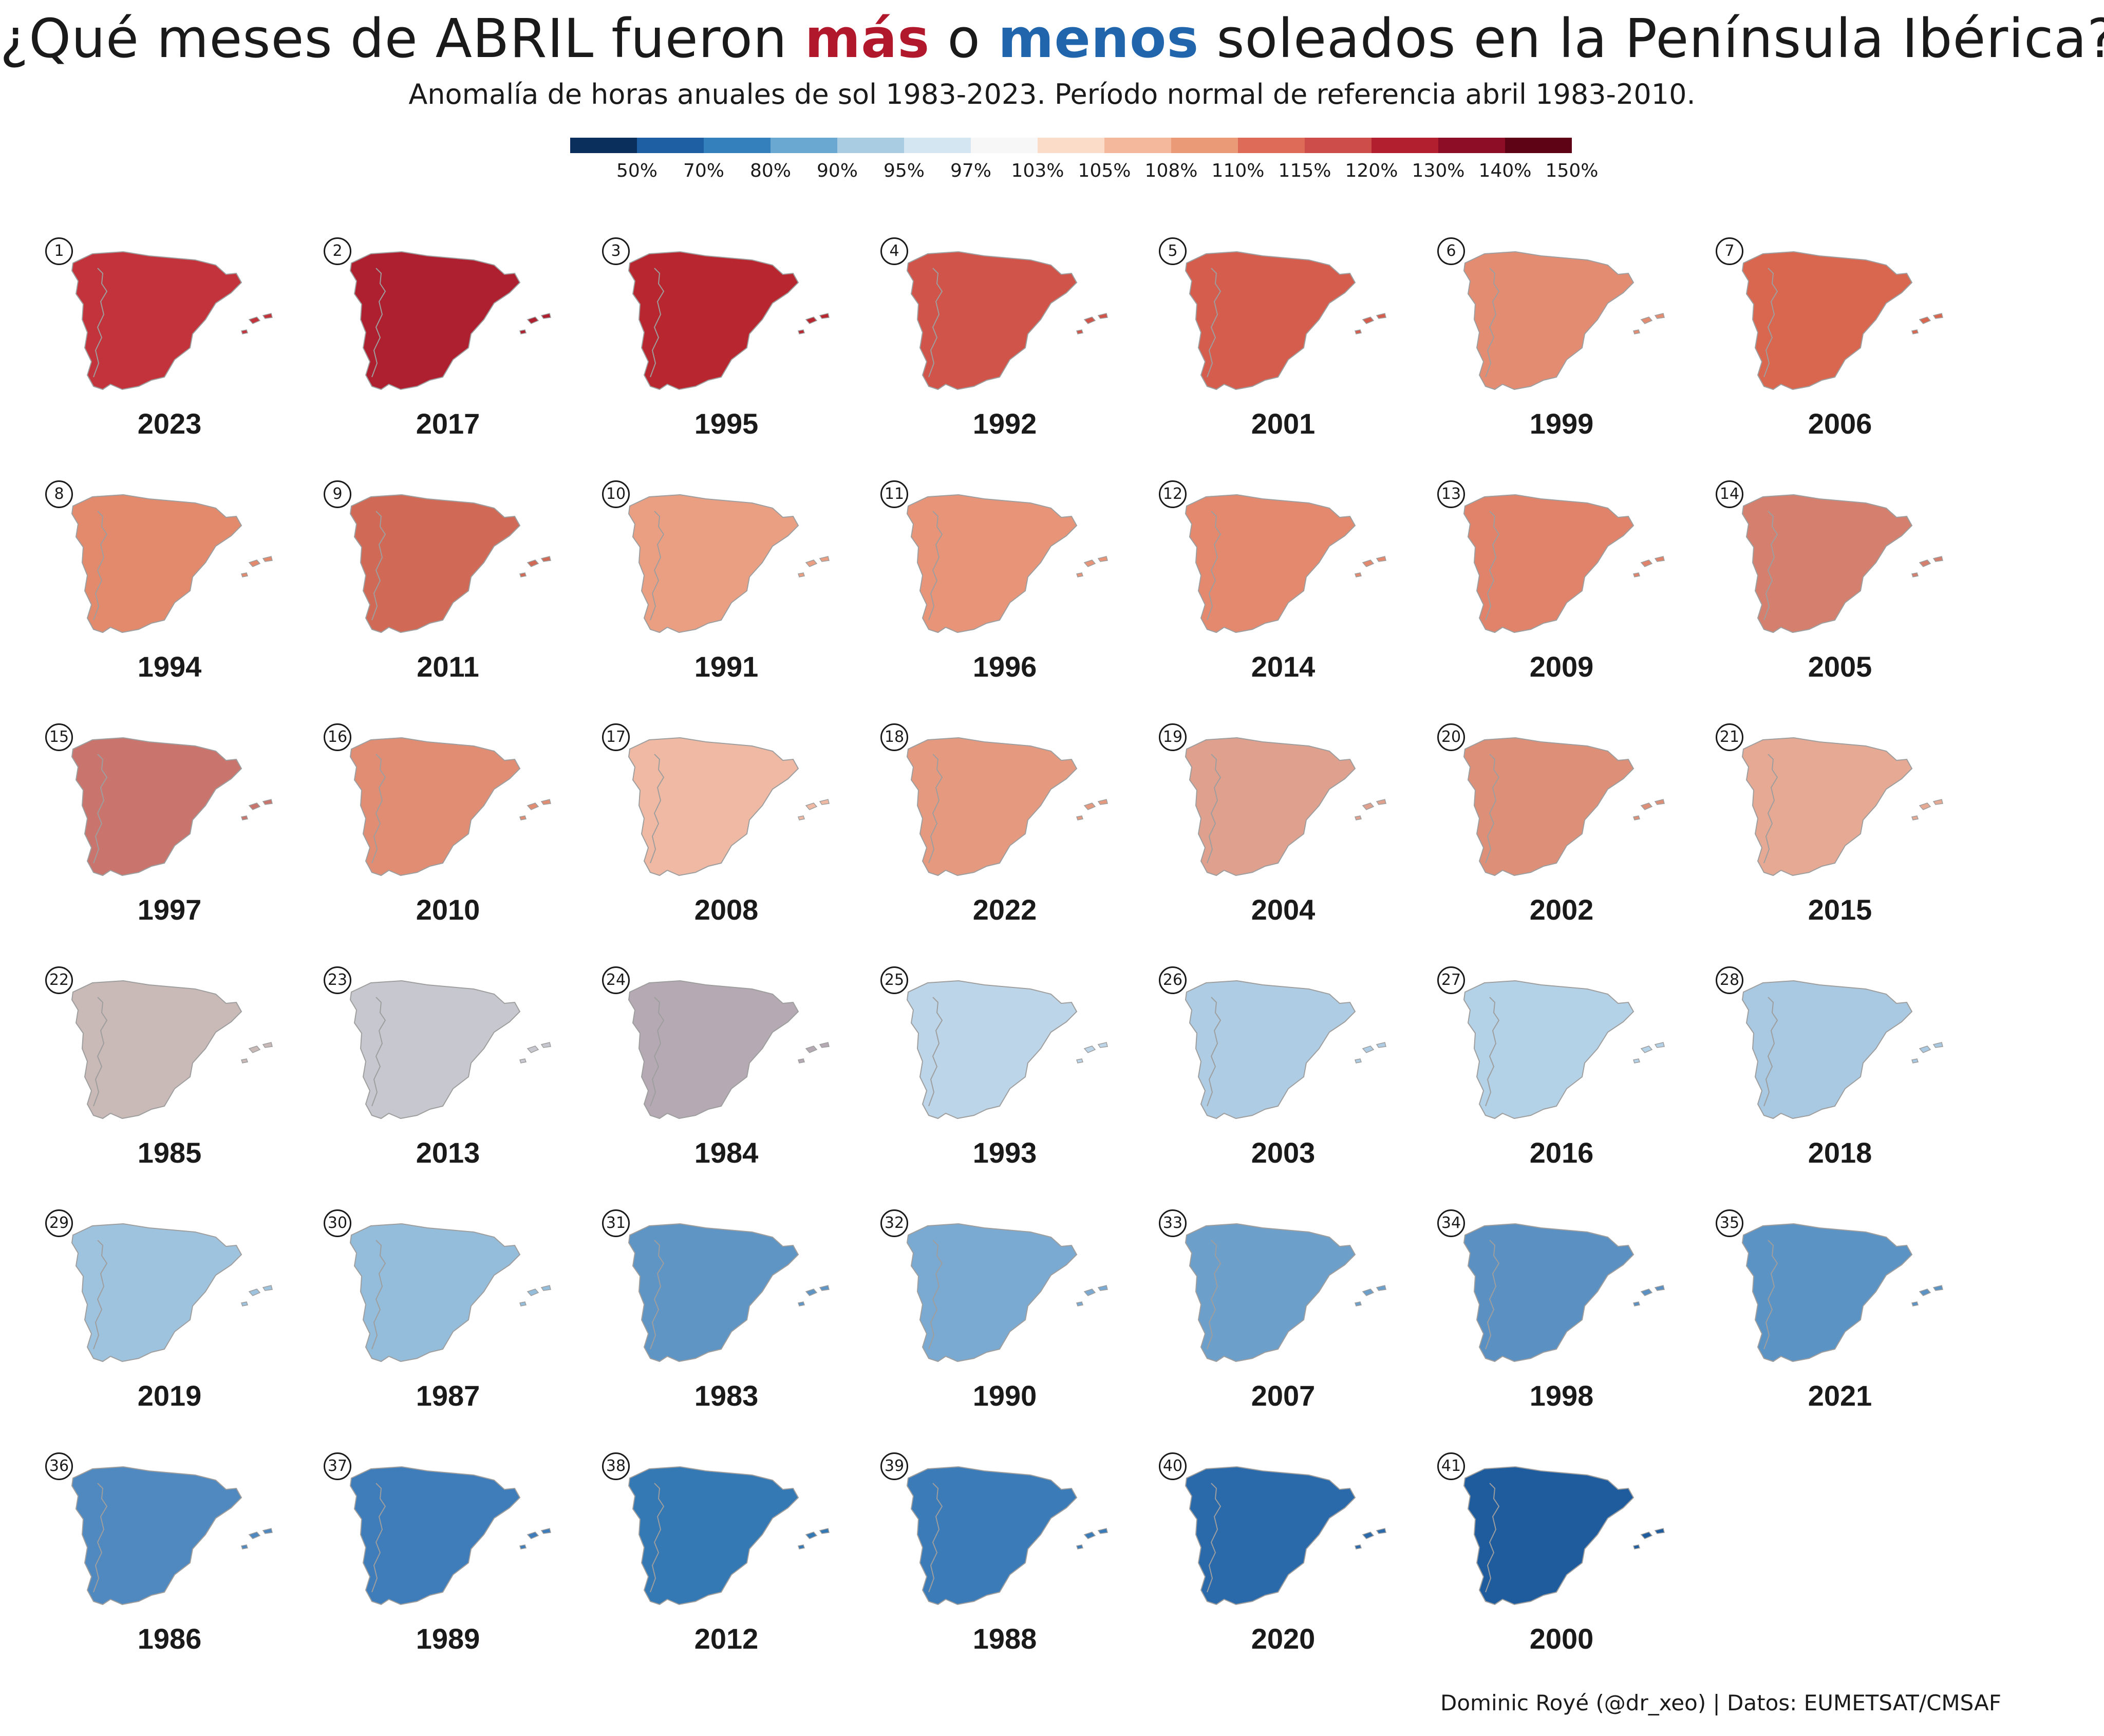  What do you see at coordinates (1173, 494) in the screenshot?
I see `rank-badge: 12` at bounding box center [1173, 494].